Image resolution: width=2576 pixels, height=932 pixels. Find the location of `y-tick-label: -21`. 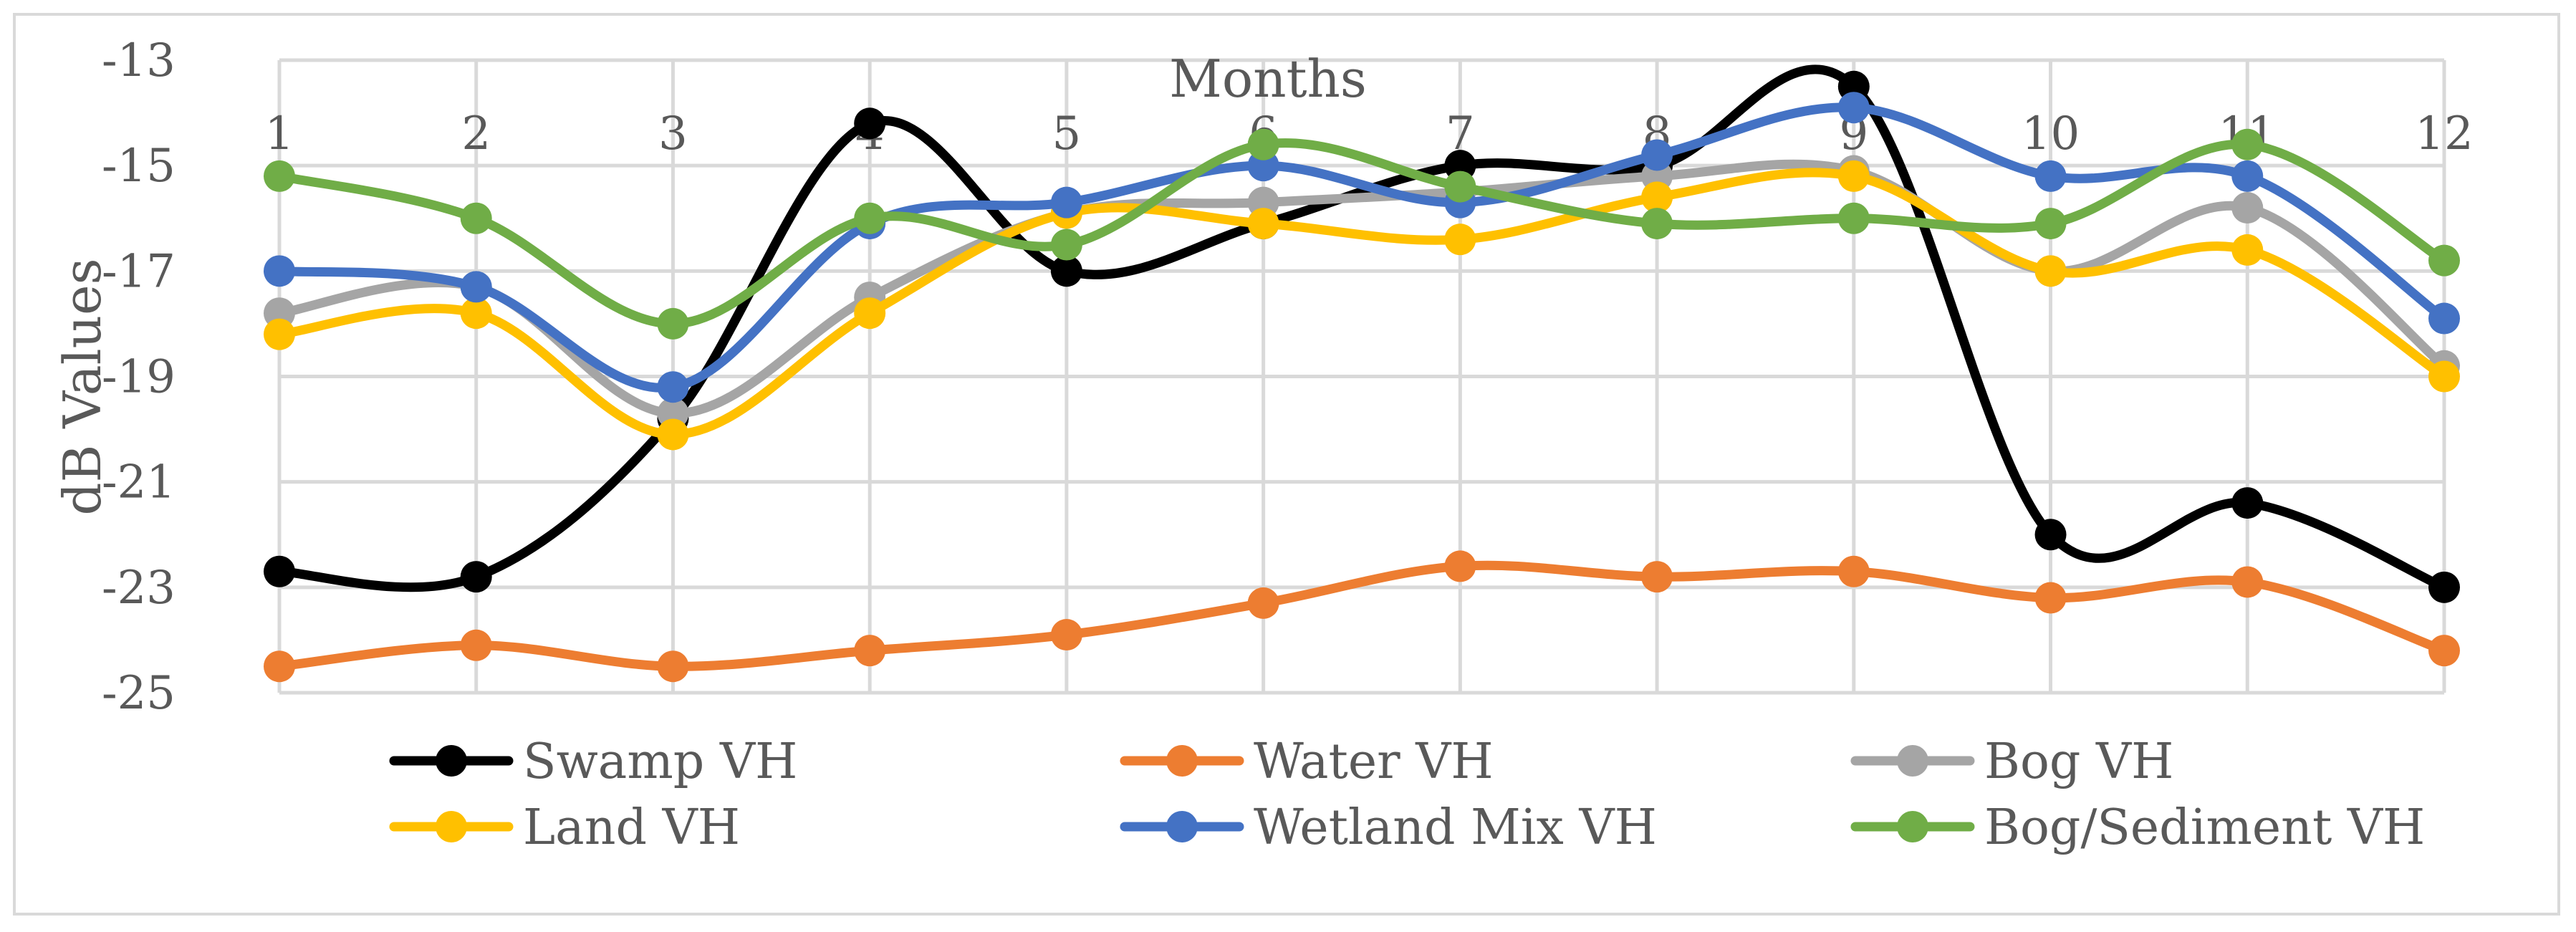

y-tick-label: -21 is located at coordinates (139, 482).